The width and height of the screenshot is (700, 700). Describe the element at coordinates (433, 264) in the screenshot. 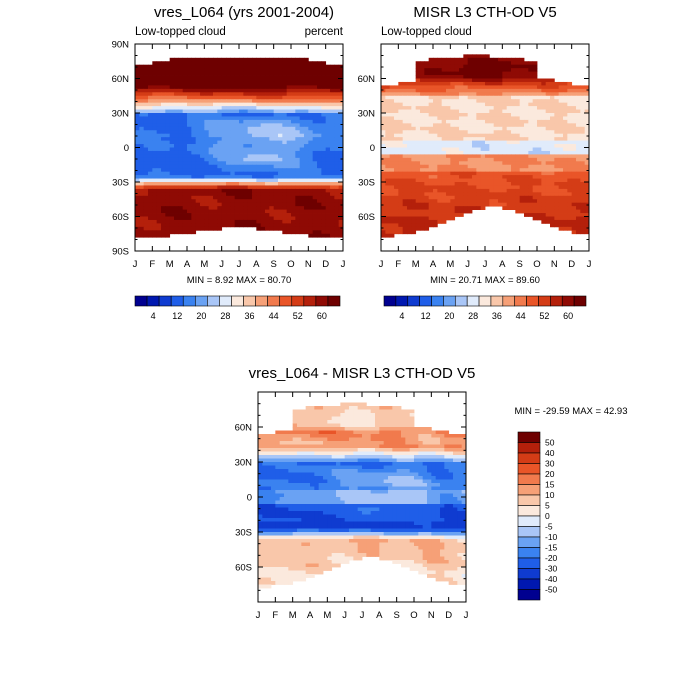

I see `x-tick-label: A` at that location.